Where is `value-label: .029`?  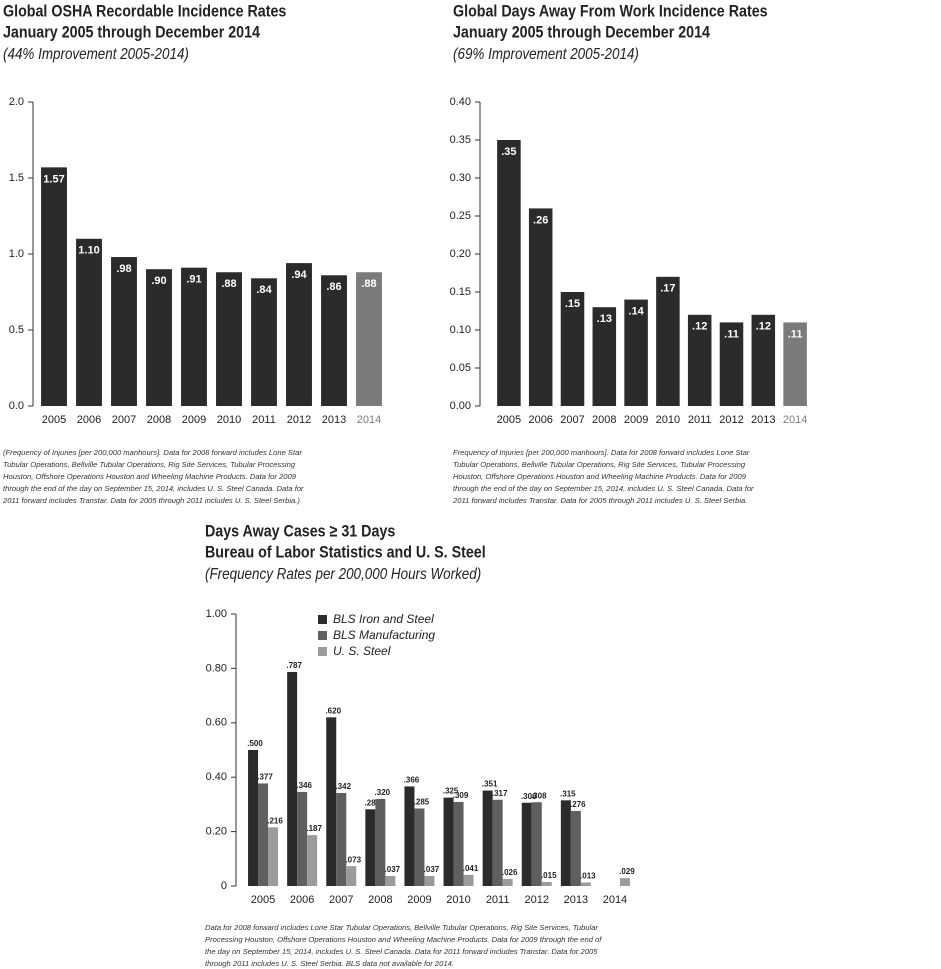
value-label: .029 is located at coordinates (627, 871).